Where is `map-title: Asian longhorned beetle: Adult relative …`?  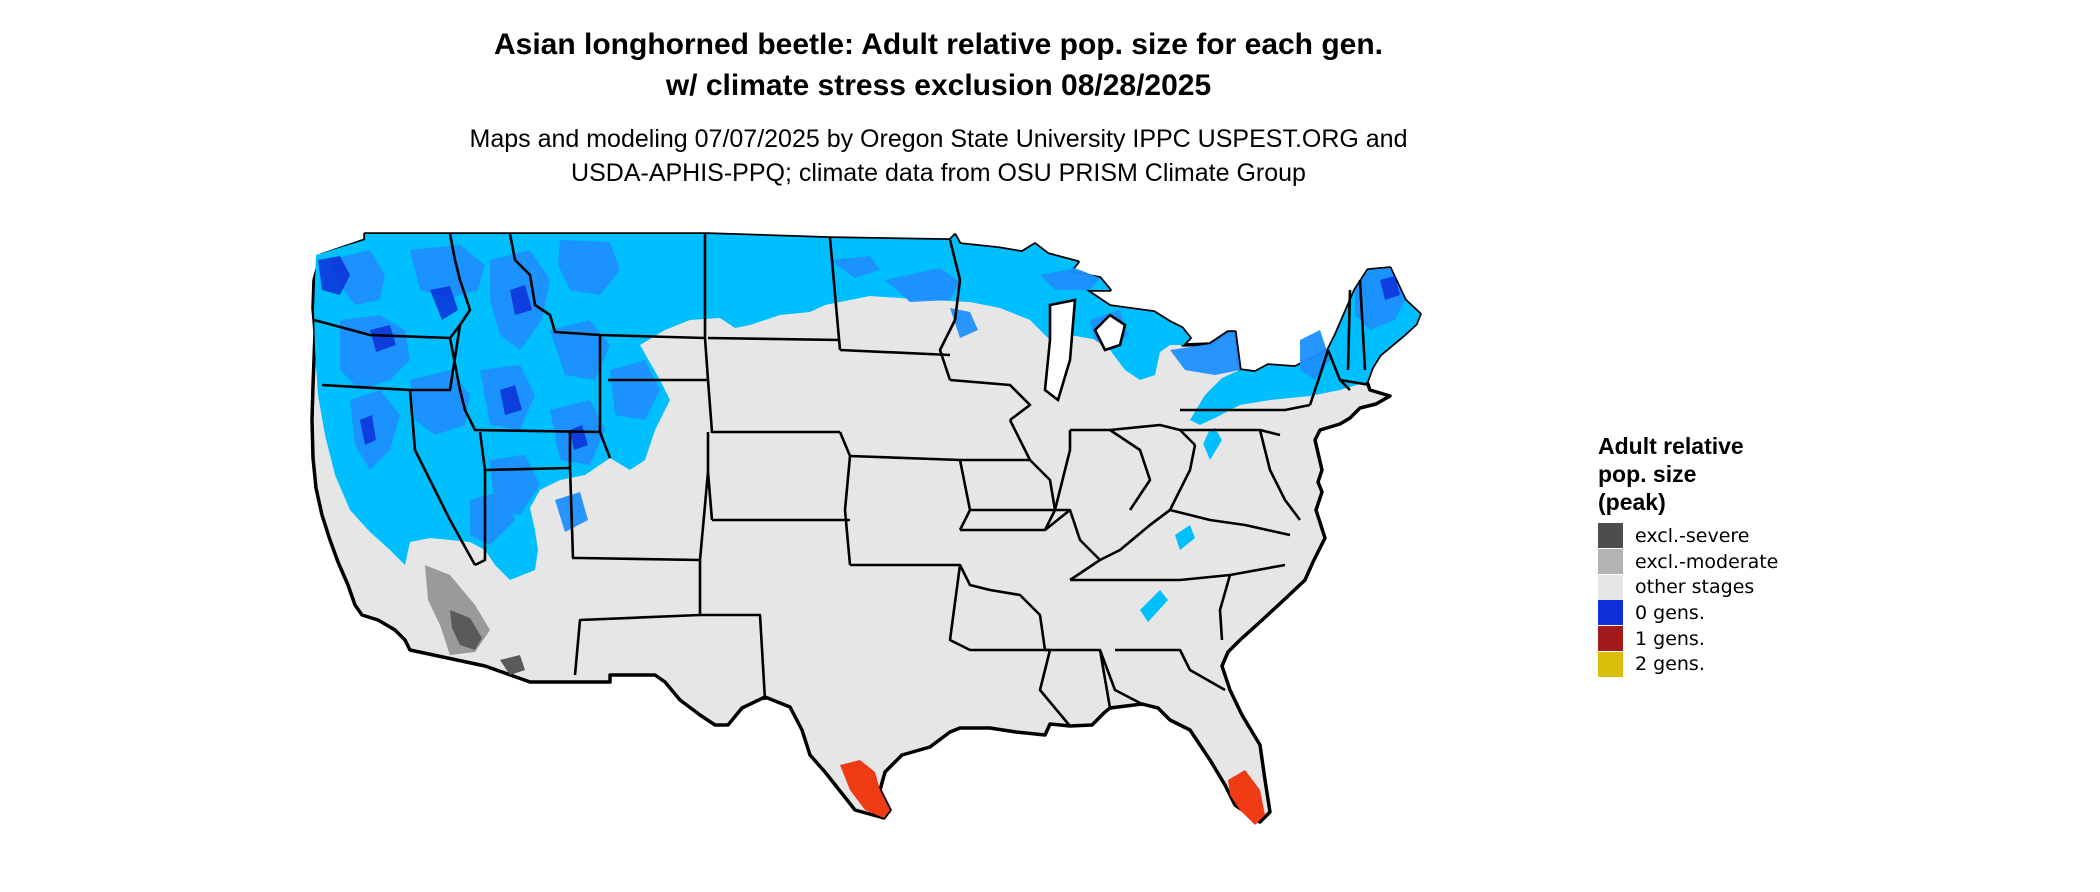 map-title: Asian longhorned beetle: Adult relative … is located at coordinates (938, 65).